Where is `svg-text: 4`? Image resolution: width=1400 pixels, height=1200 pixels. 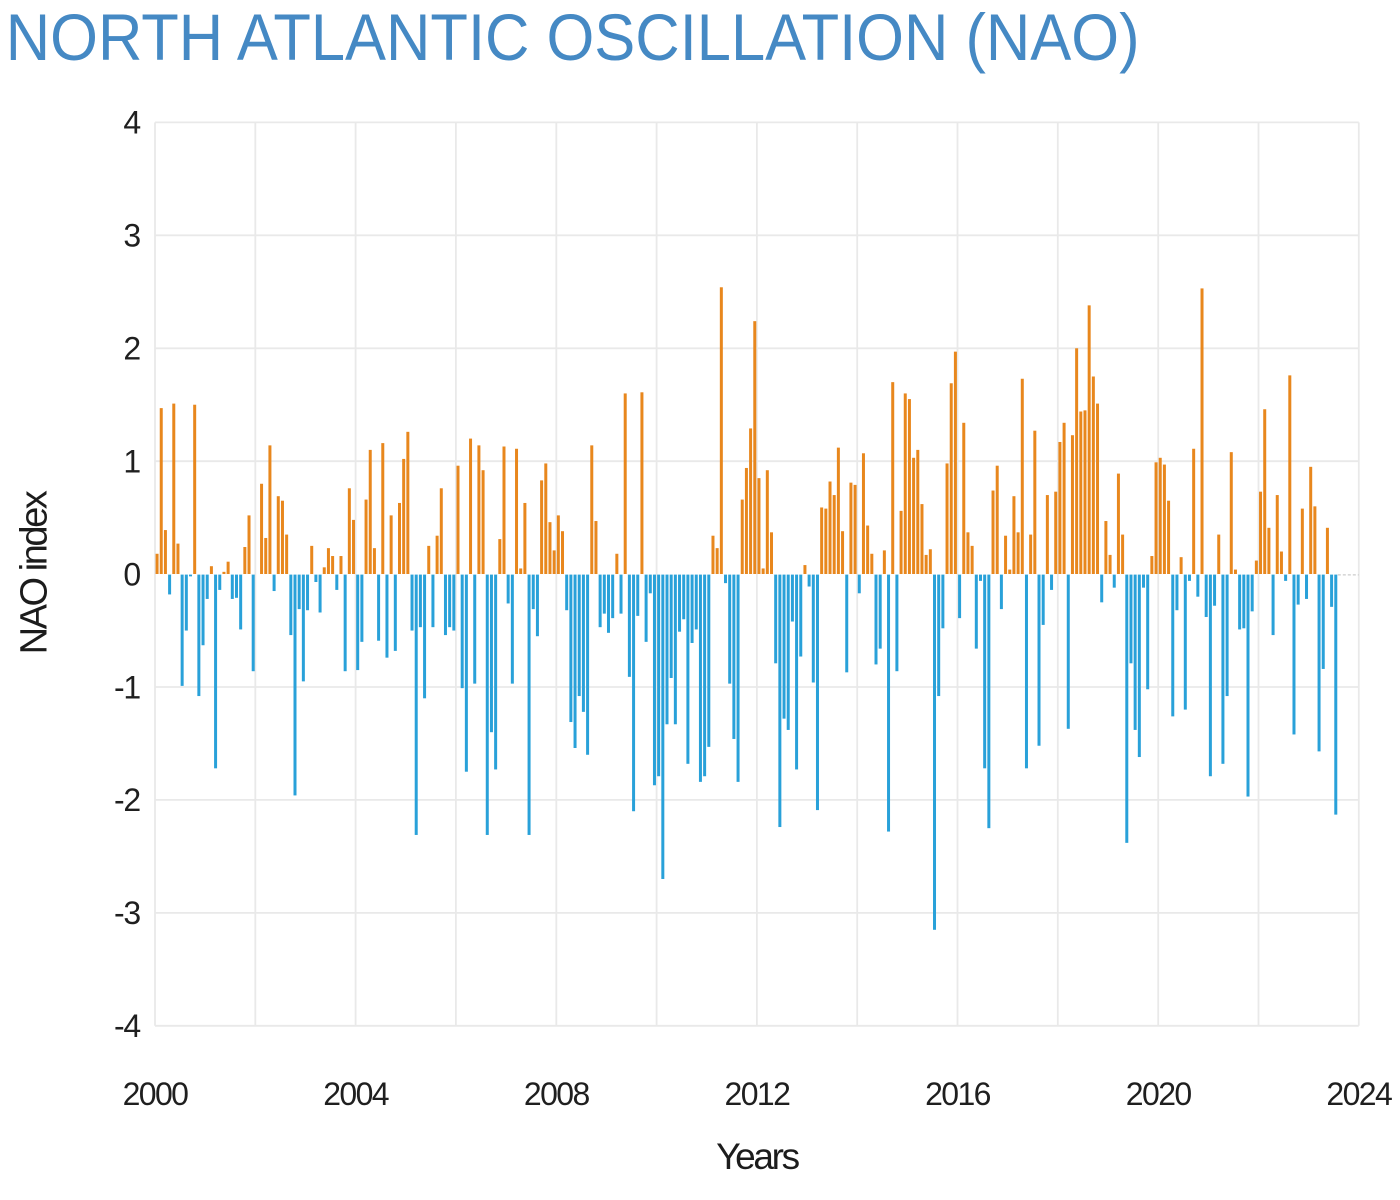
svg-text: 4 is located at coordinates (131, 123).